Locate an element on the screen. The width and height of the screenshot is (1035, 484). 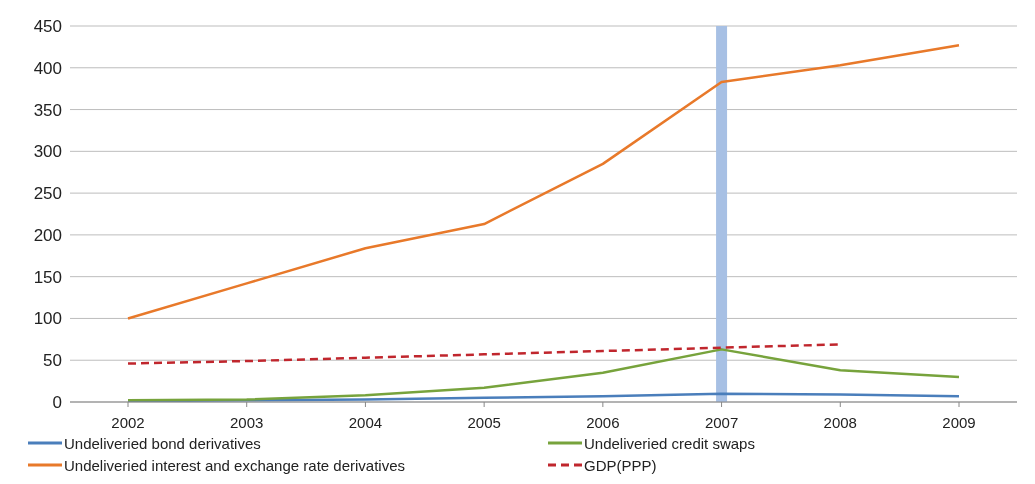
y-tick-label: 150 is located at coordinates (47, 277).